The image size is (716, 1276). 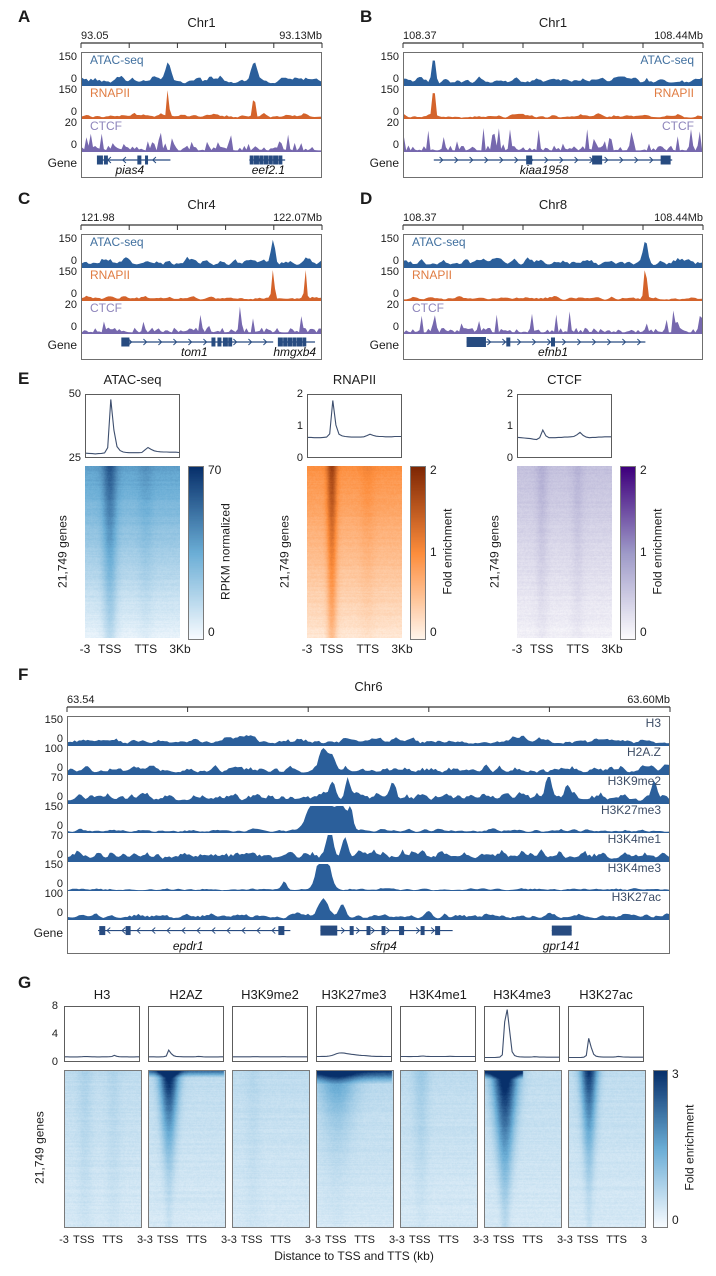 What do you see at coordinates (383, 946) in the screenshot?
I see `gene-name: sfrp4` at bounding box center [383, 946].